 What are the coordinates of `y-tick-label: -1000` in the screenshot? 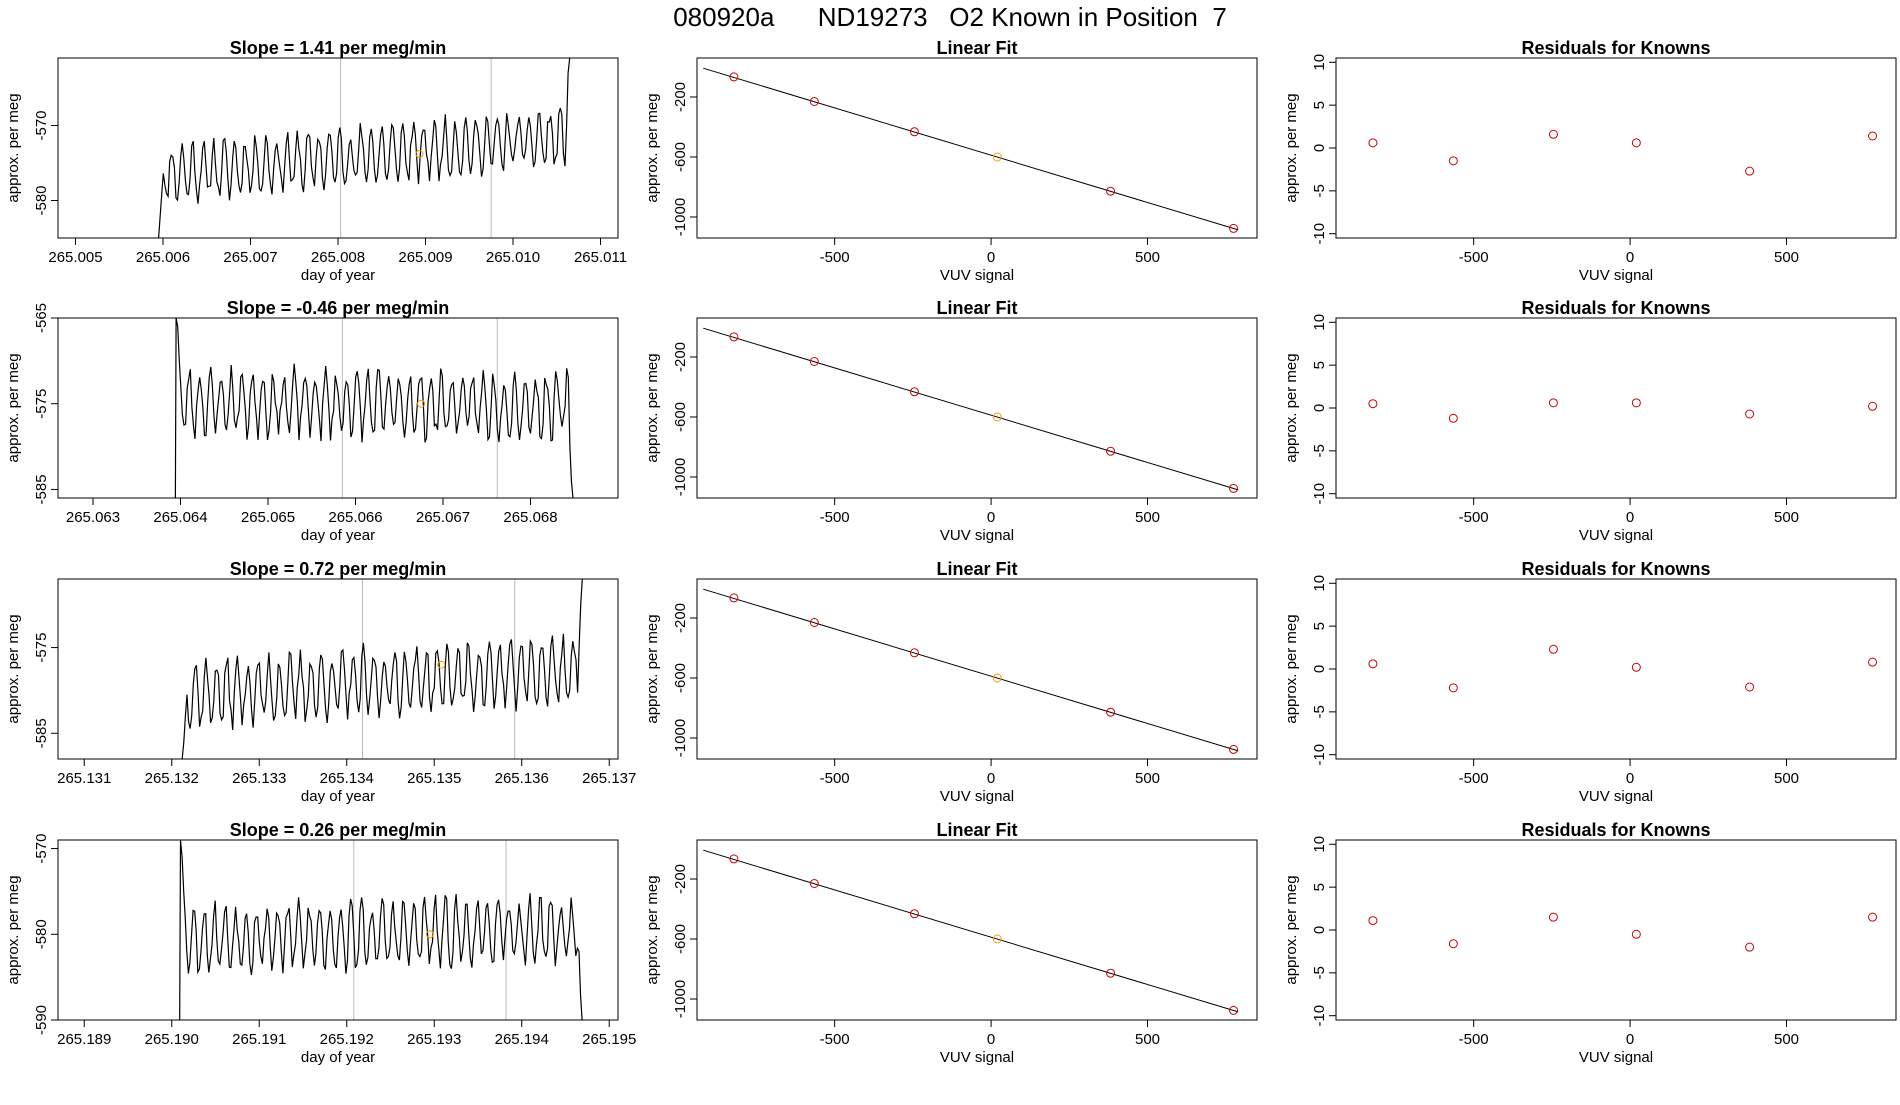 It's located at (680, 217).